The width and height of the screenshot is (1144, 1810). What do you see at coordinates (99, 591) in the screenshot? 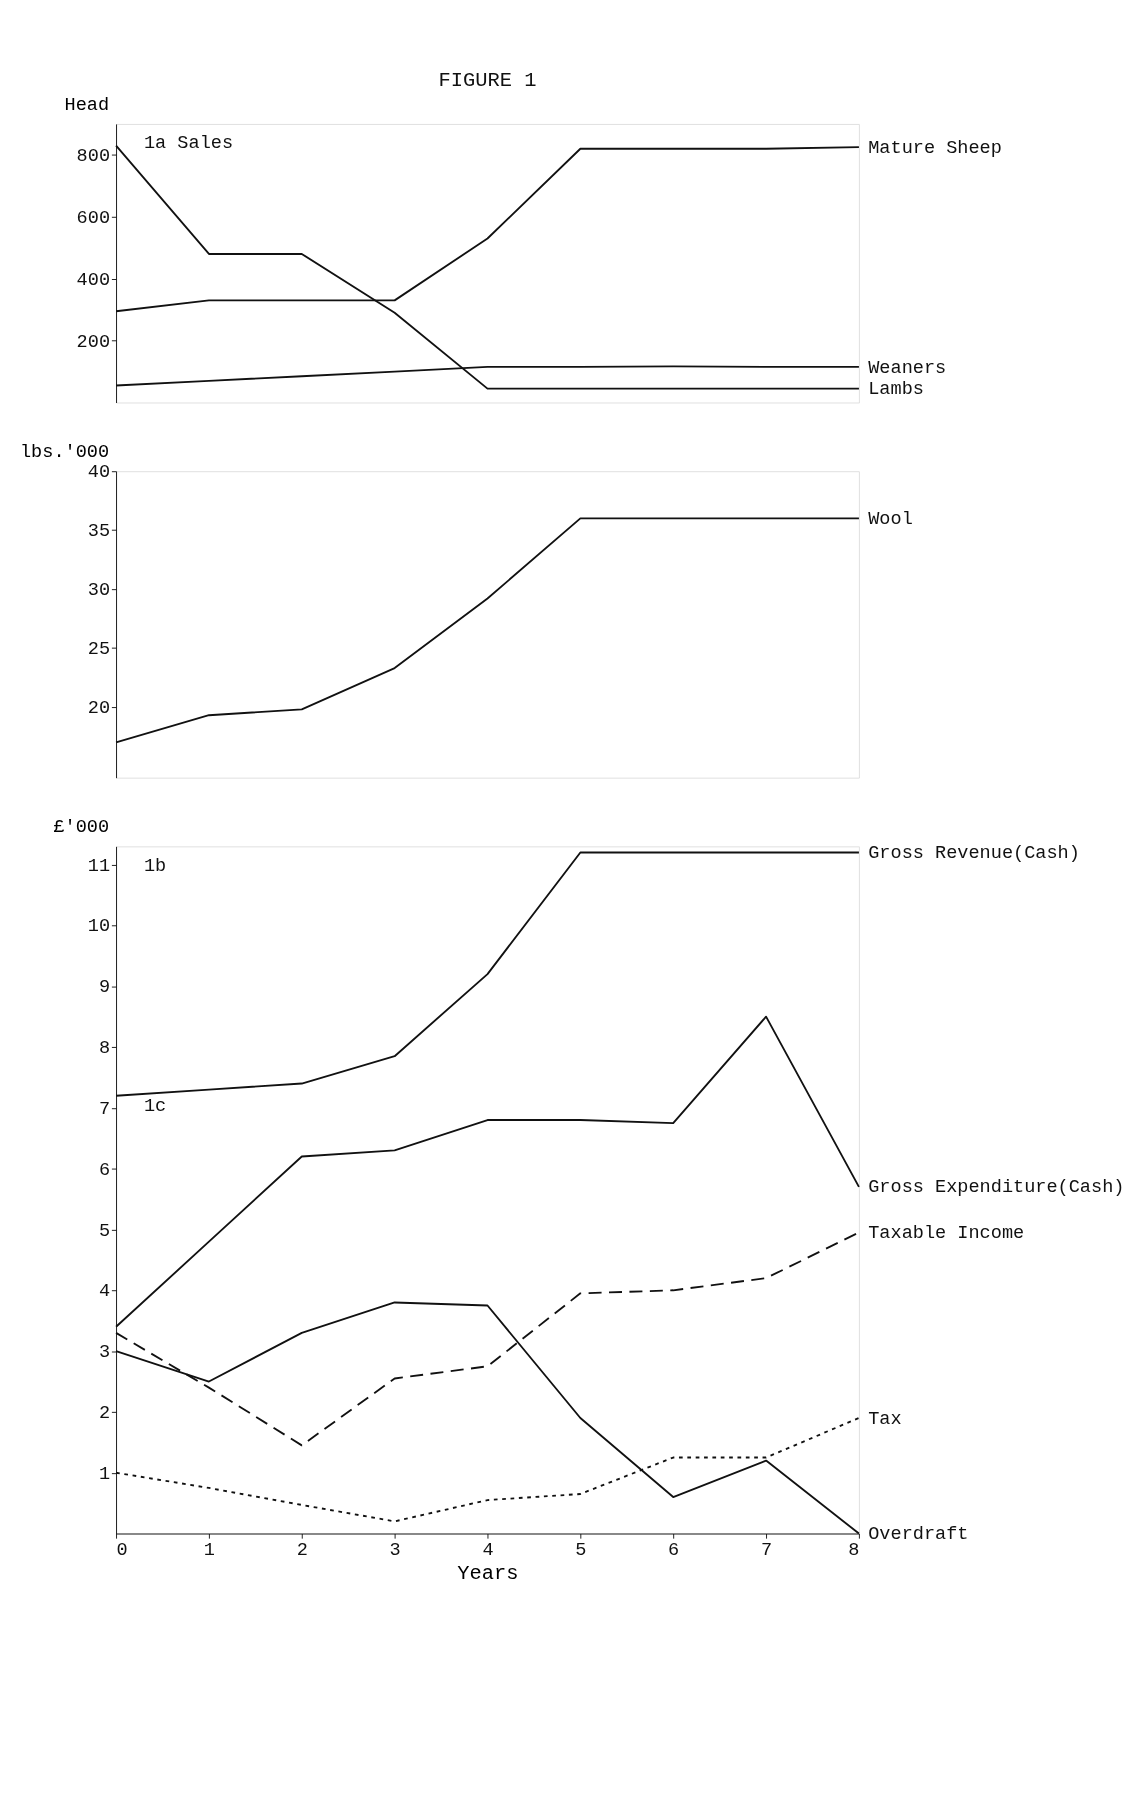
I see `y-tick-label: 30` at bounding box center [99, 591].